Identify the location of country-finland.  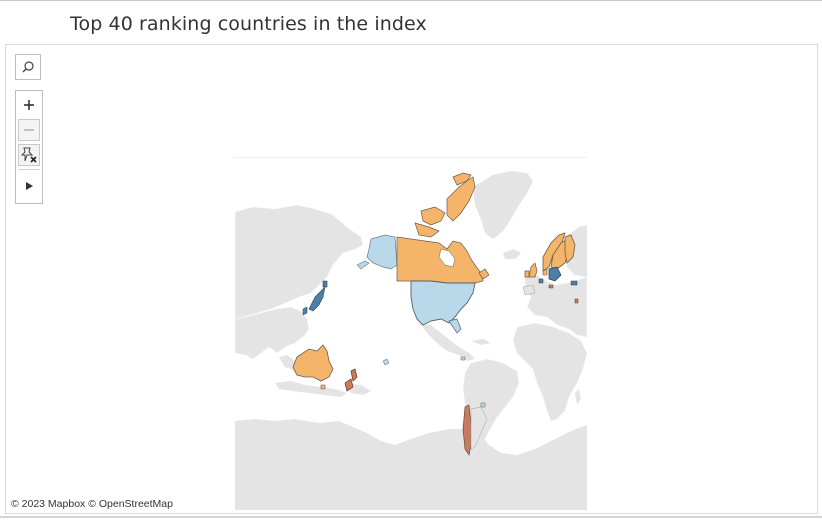
(570, 249).